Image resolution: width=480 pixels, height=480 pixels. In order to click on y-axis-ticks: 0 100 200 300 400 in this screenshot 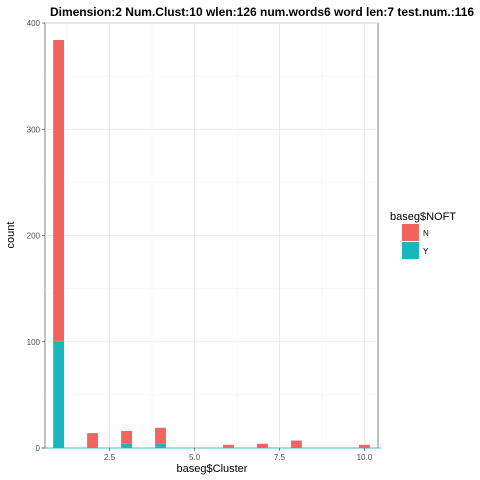, I will do `click(36, 236)`.